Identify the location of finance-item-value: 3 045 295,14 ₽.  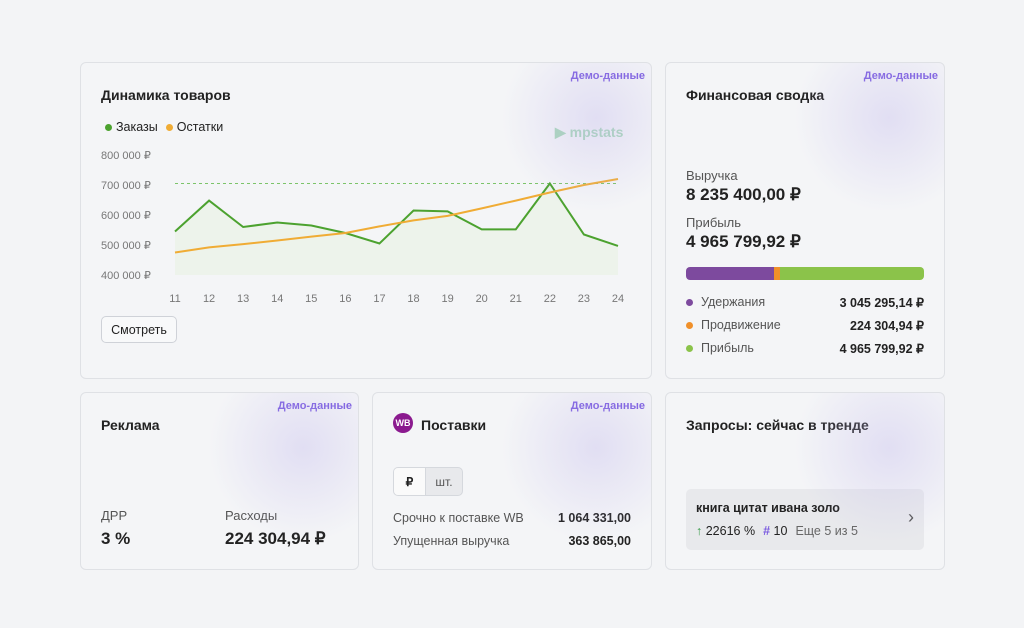
(881, 303).